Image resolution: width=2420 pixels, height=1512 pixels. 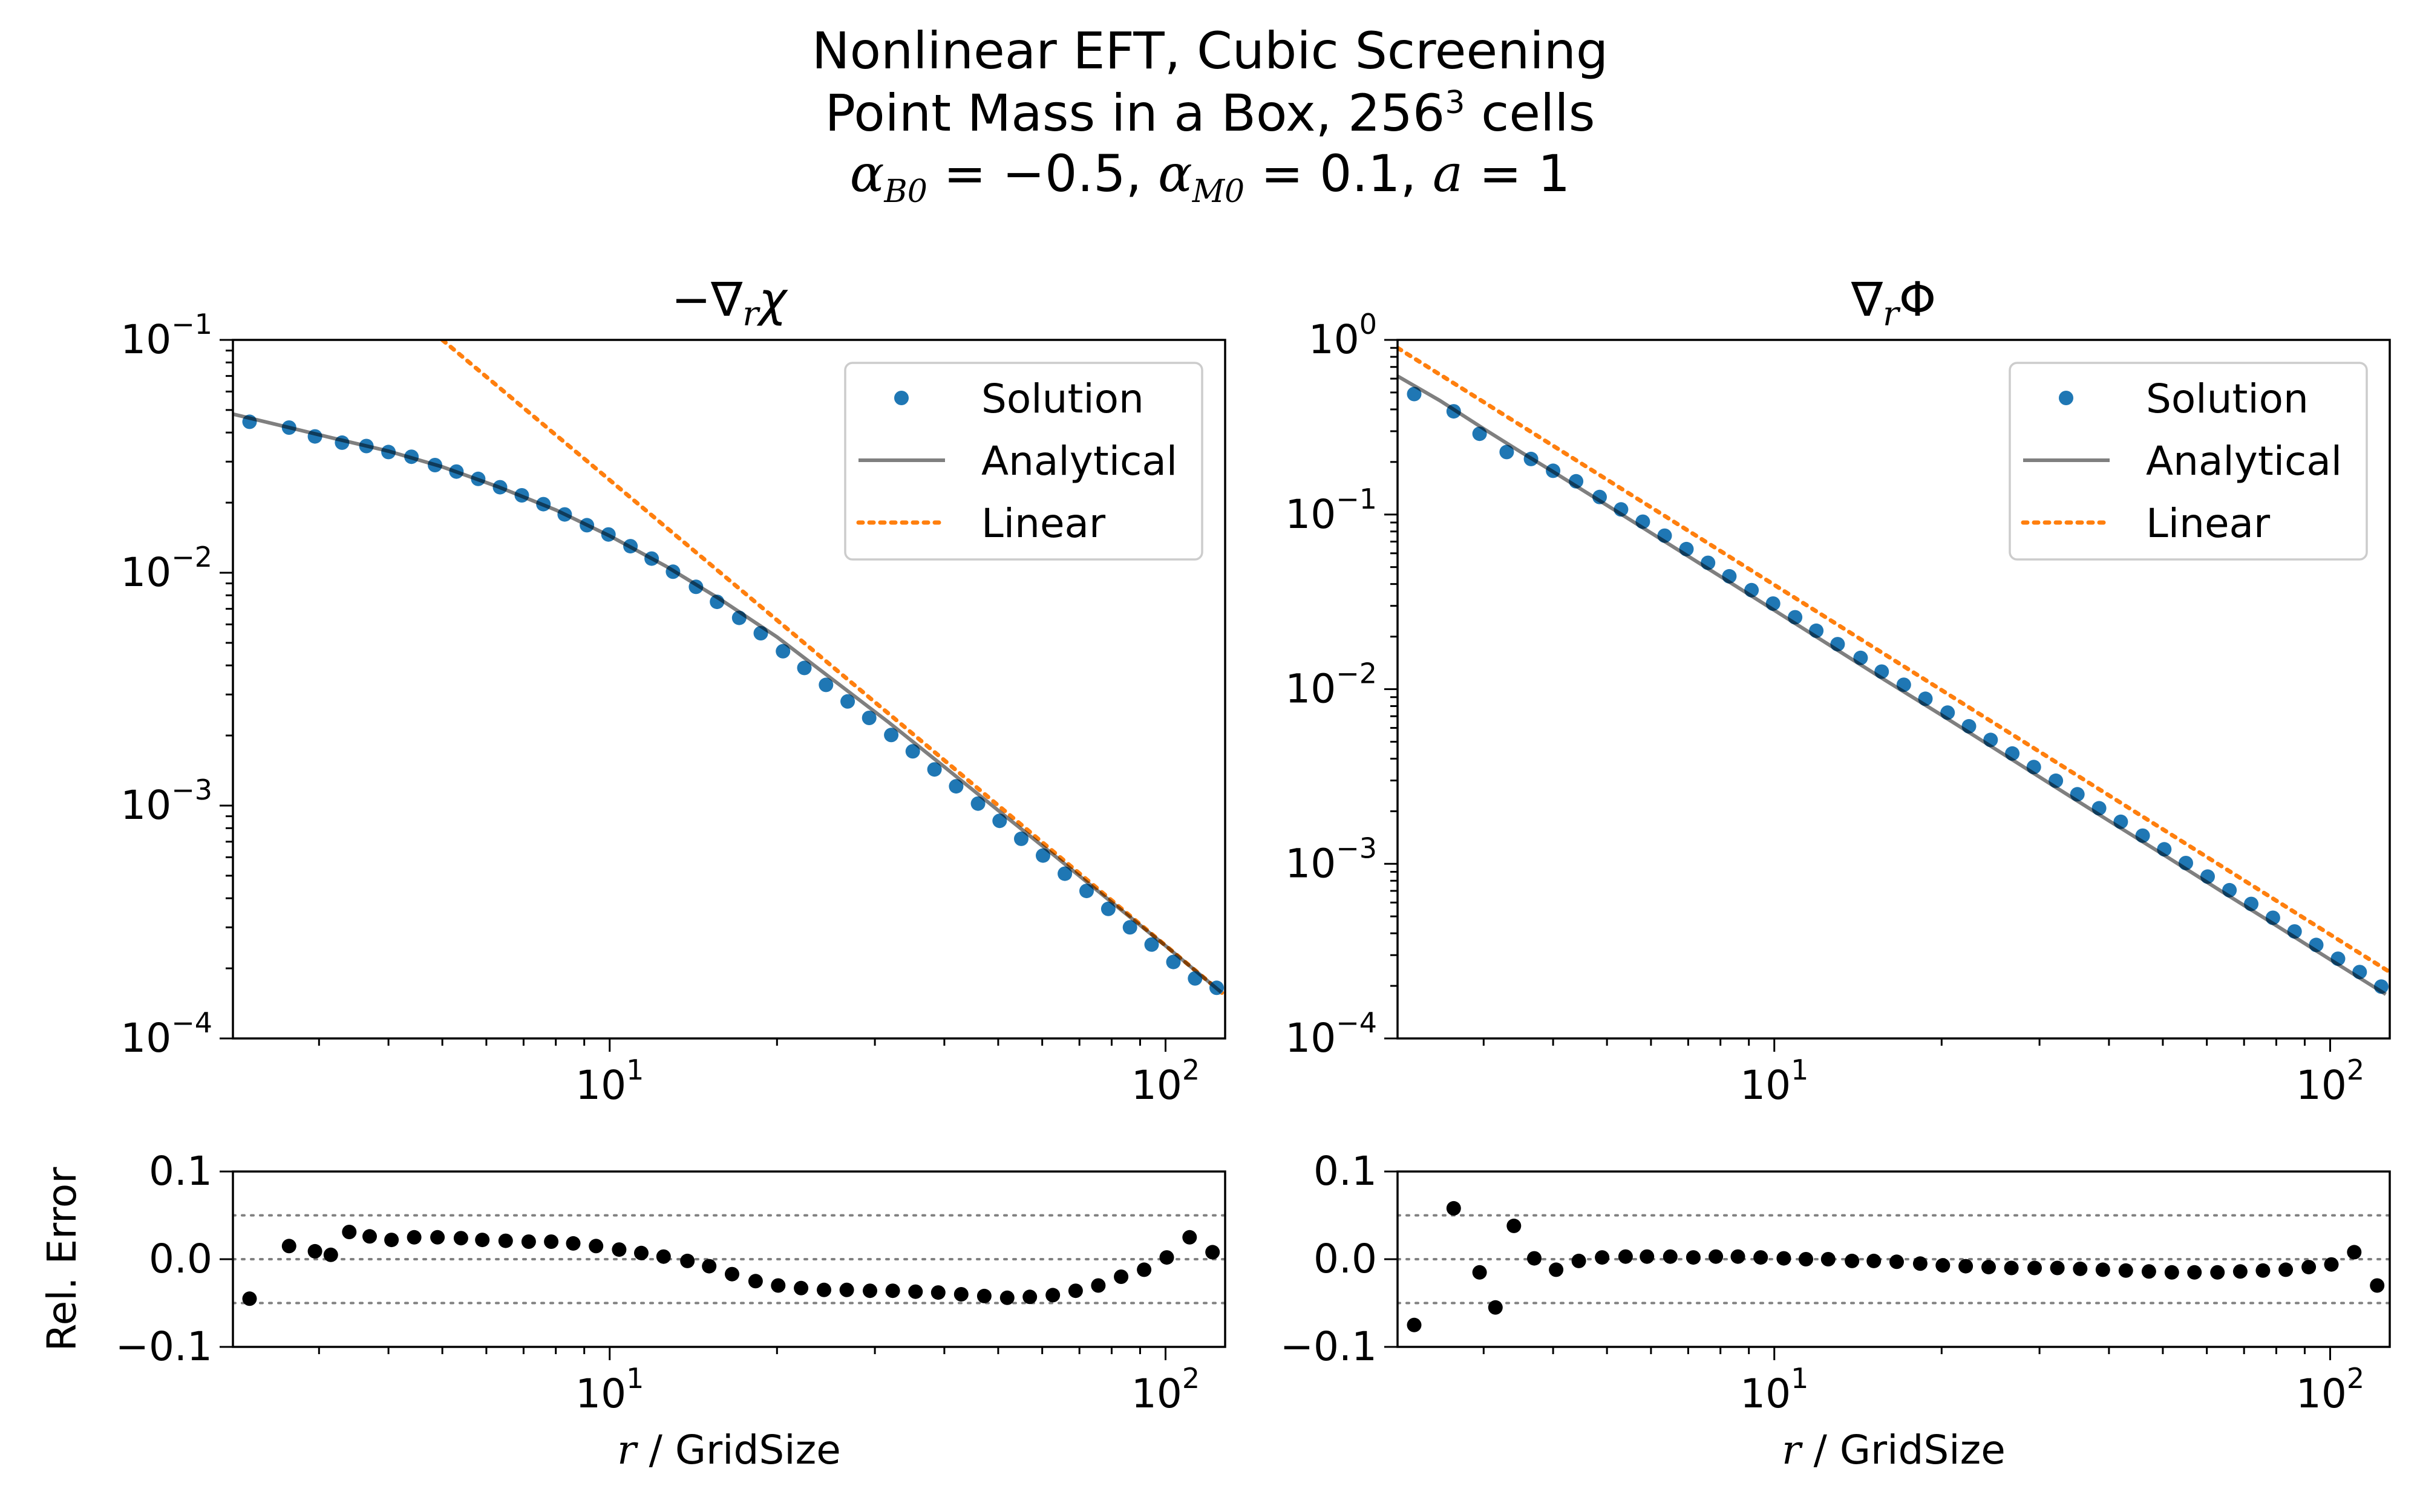 What do you see at coordinates (1023, 461) in the screenshot?
I see `chi-main-legend-box` at bounding box center [1023, 461].